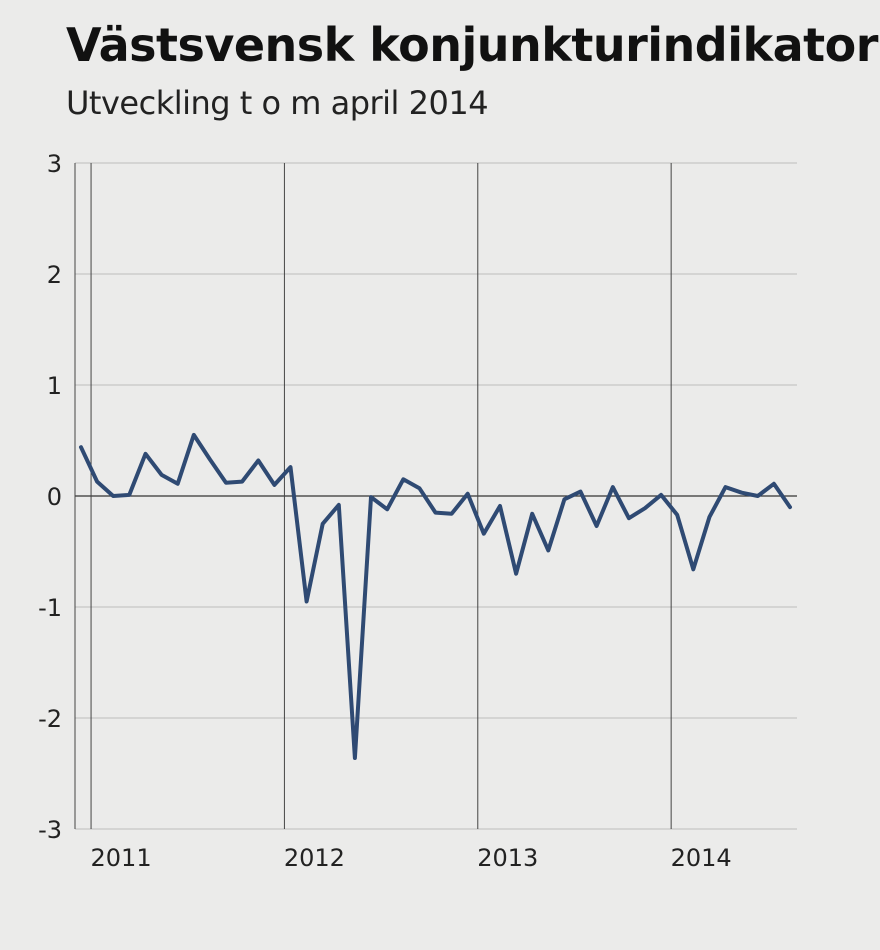 This screenshot has width=880, height=950. I want to click on y-tick-label: 1, so click(54, 386).